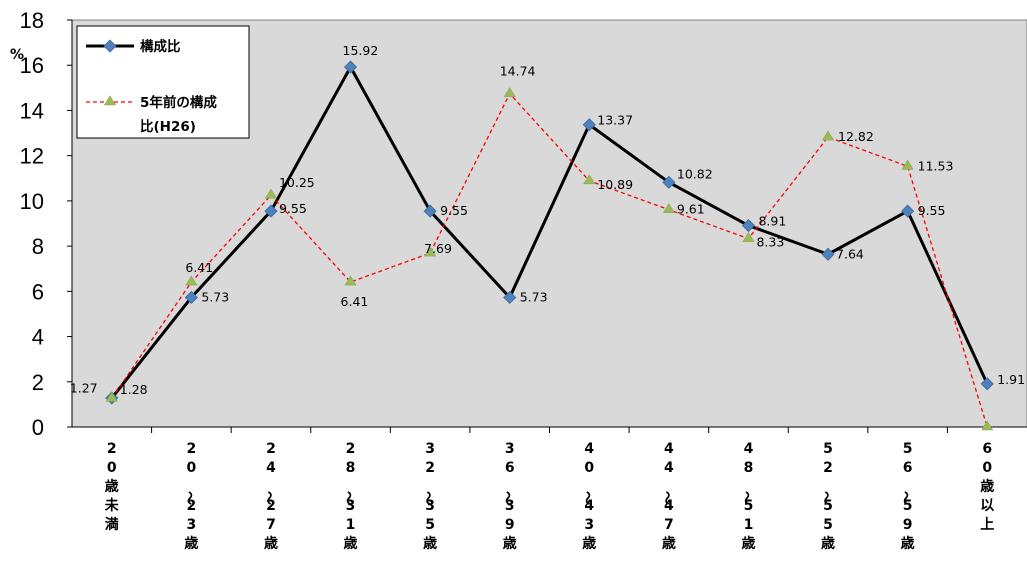  Describe the element at coordinates (38, 427) in the screenshot. I see `y-tick-label: 0` at that location.